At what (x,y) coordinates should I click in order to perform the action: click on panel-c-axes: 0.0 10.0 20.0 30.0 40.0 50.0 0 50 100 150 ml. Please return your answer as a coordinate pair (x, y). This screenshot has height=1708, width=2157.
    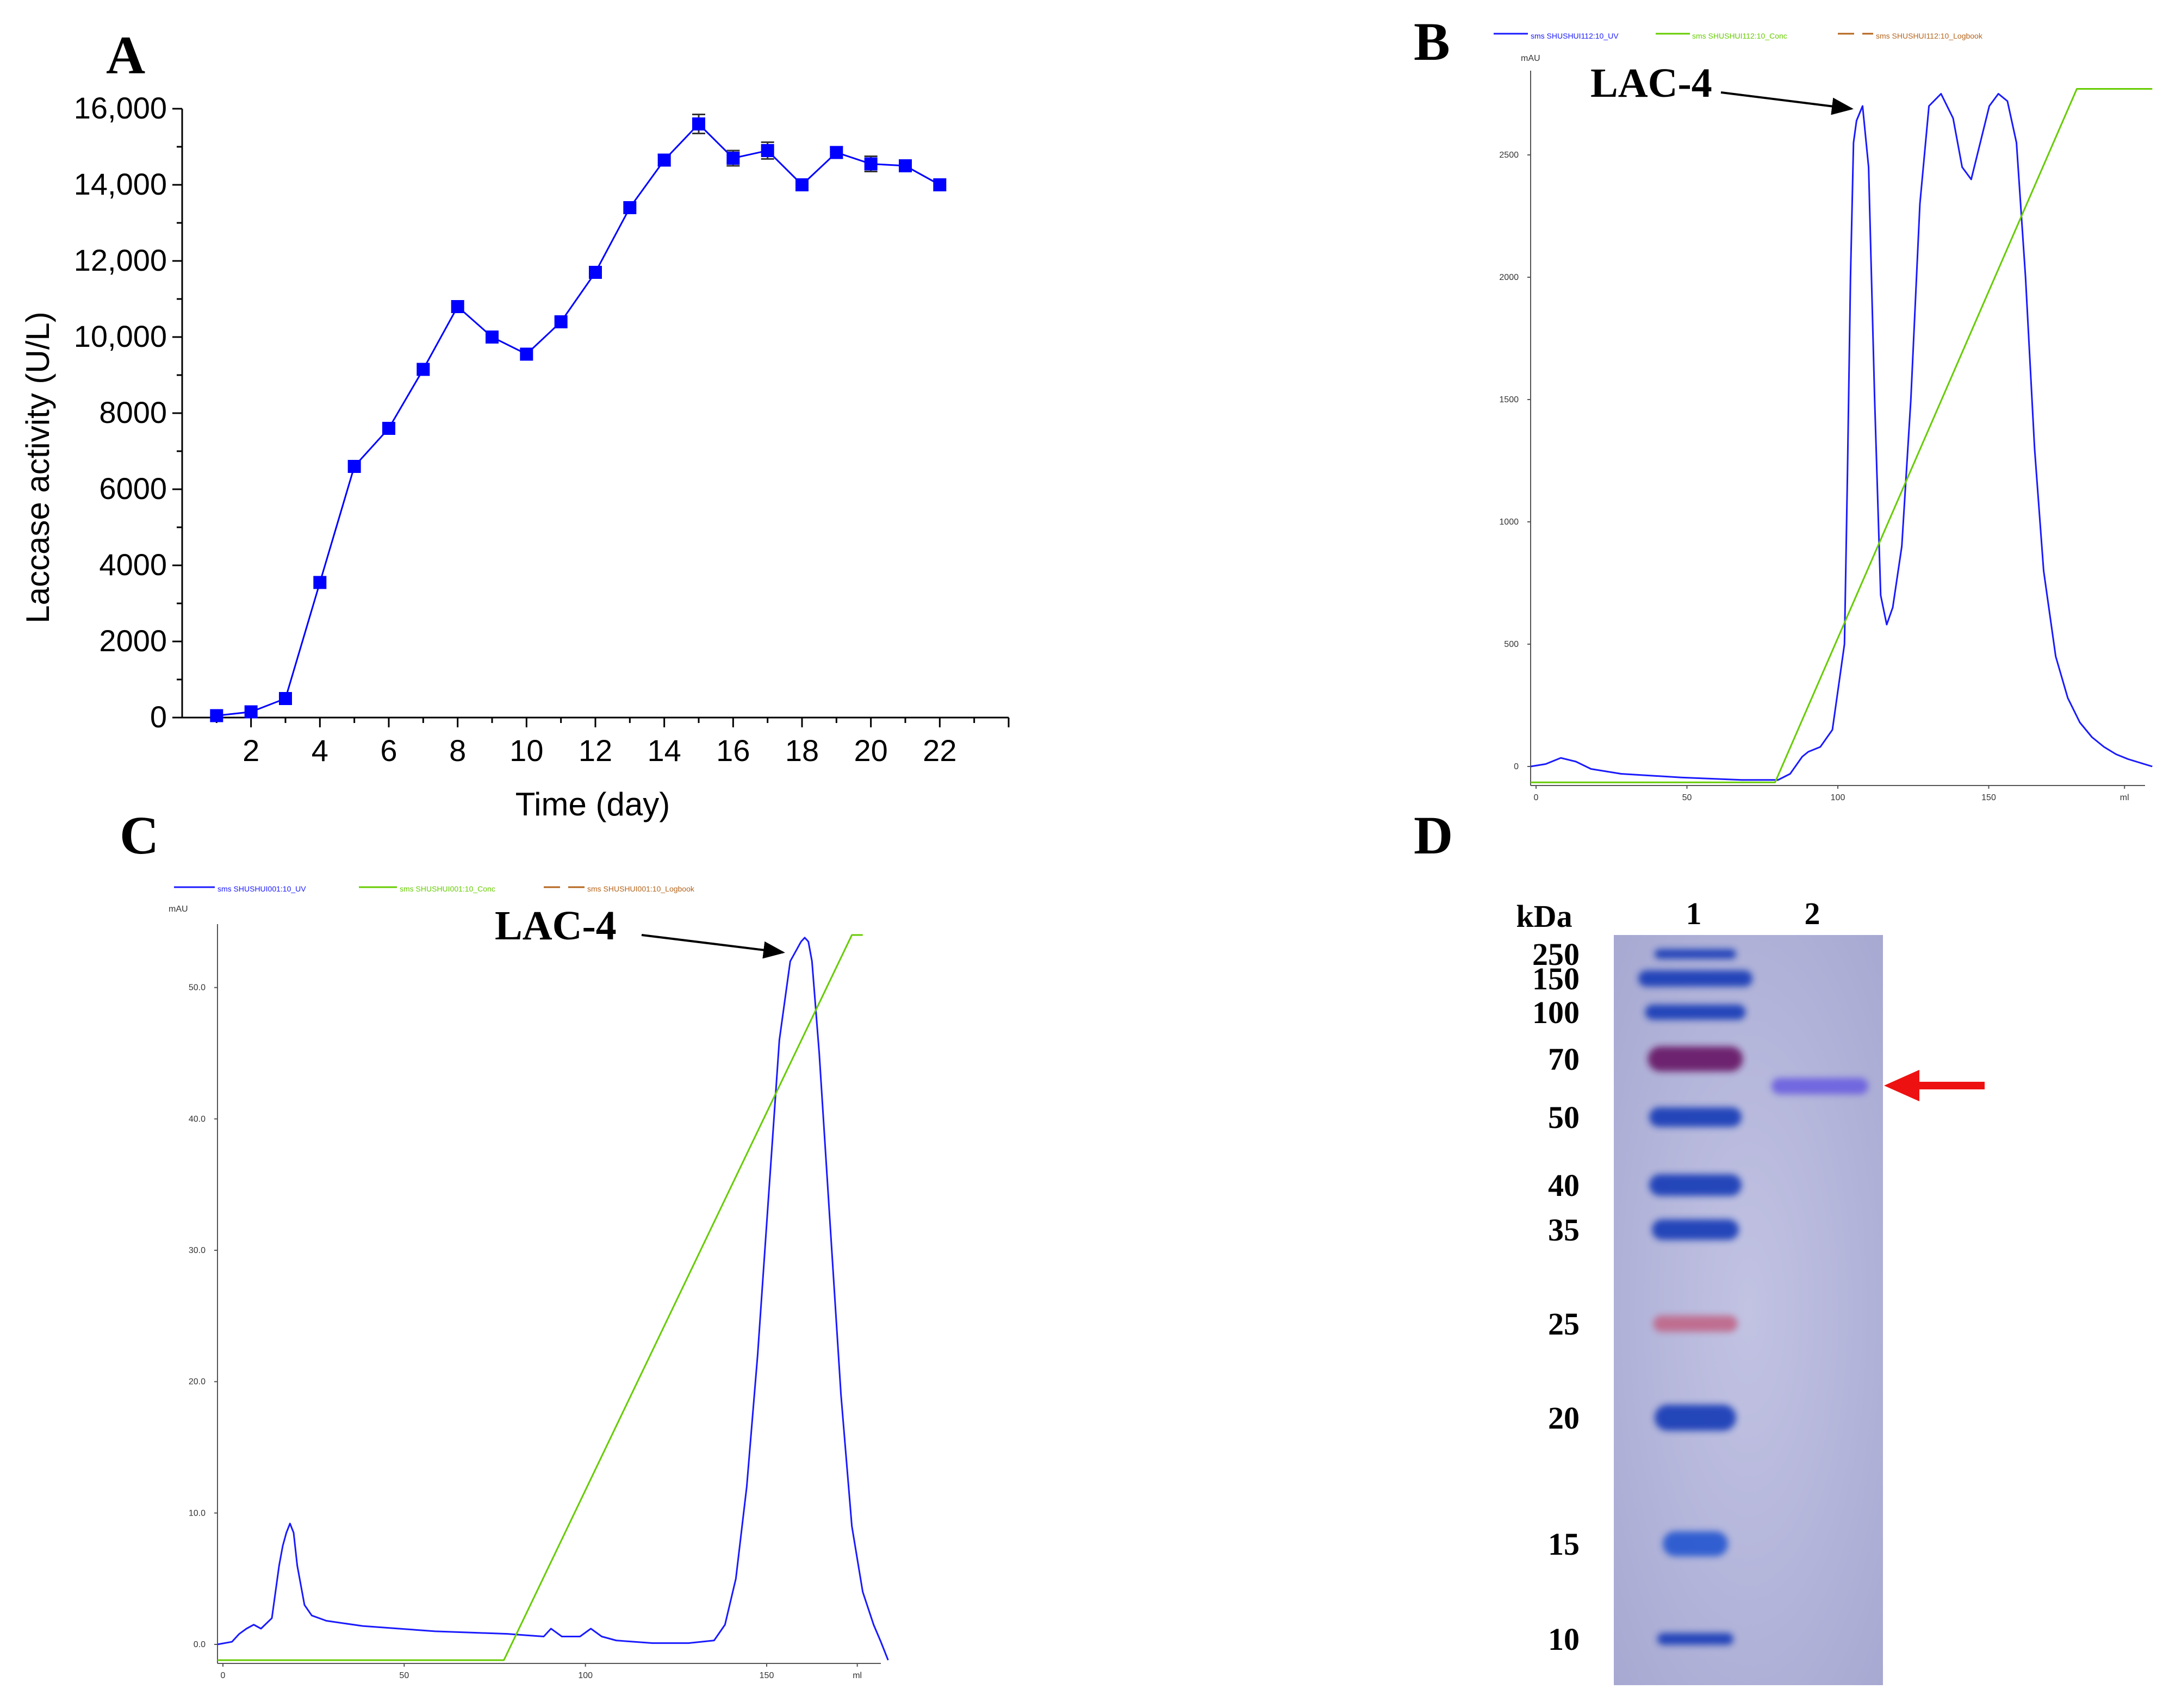
    Looking at the image, I should click on (535, 1302).